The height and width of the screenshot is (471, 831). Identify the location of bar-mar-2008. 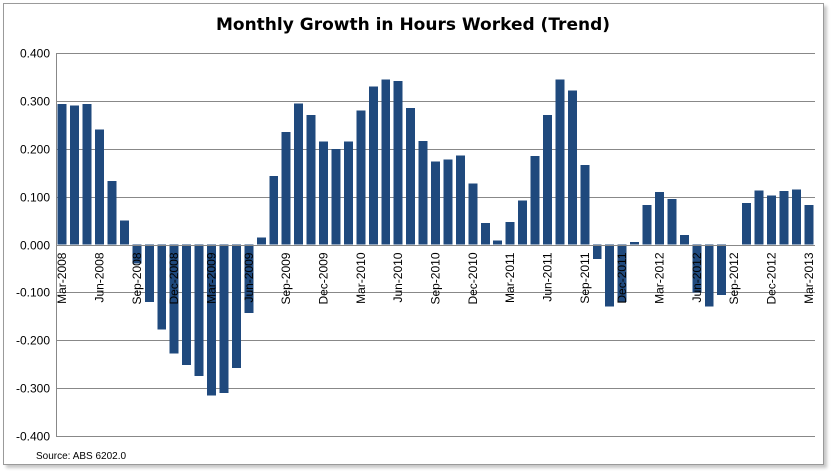
(62, 174).